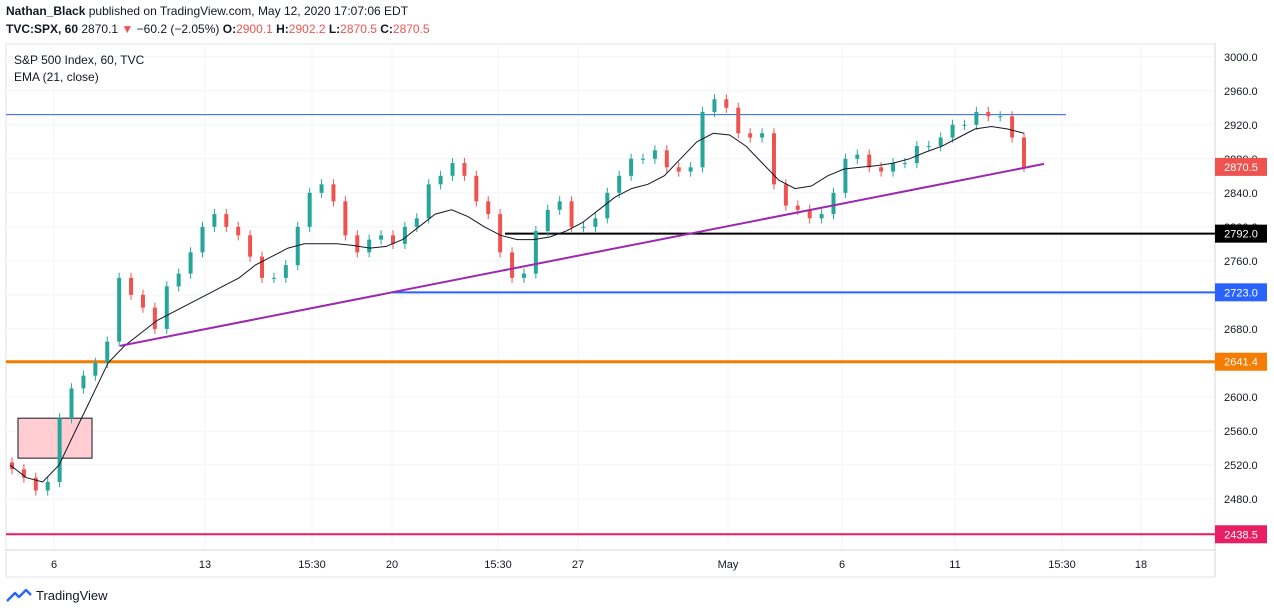 This screenshot has width=1274, height=615. I want to click on time-tick-label: 18, so click(1141, 565).